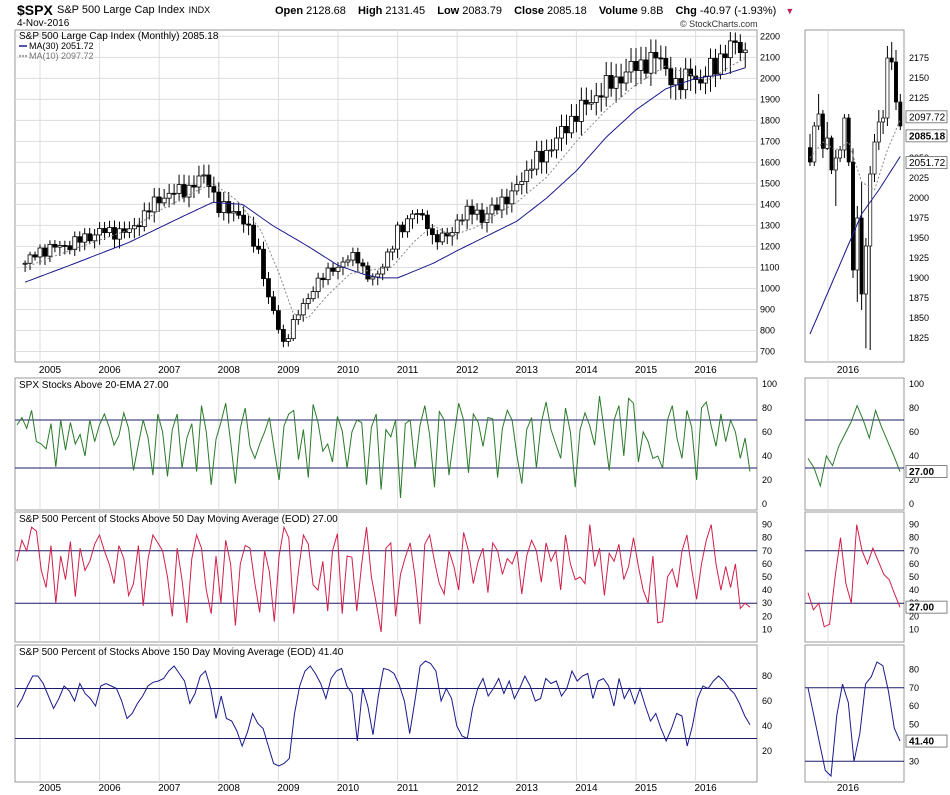  I want to click on price-y-tick: 1000, so click(770, 288).